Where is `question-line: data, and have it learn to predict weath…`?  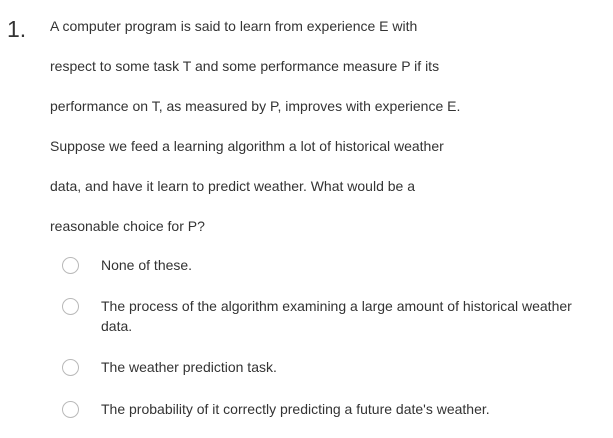
question-line: data, and have it learn to predict weath… is located at coordinates (233, 186).